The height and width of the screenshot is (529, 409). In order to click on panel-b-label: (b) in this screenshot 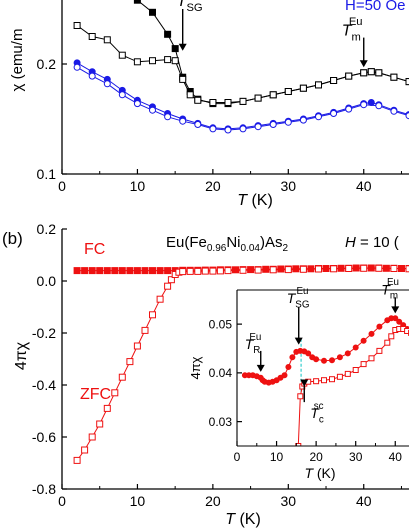, I will do `click(12, 238)`.